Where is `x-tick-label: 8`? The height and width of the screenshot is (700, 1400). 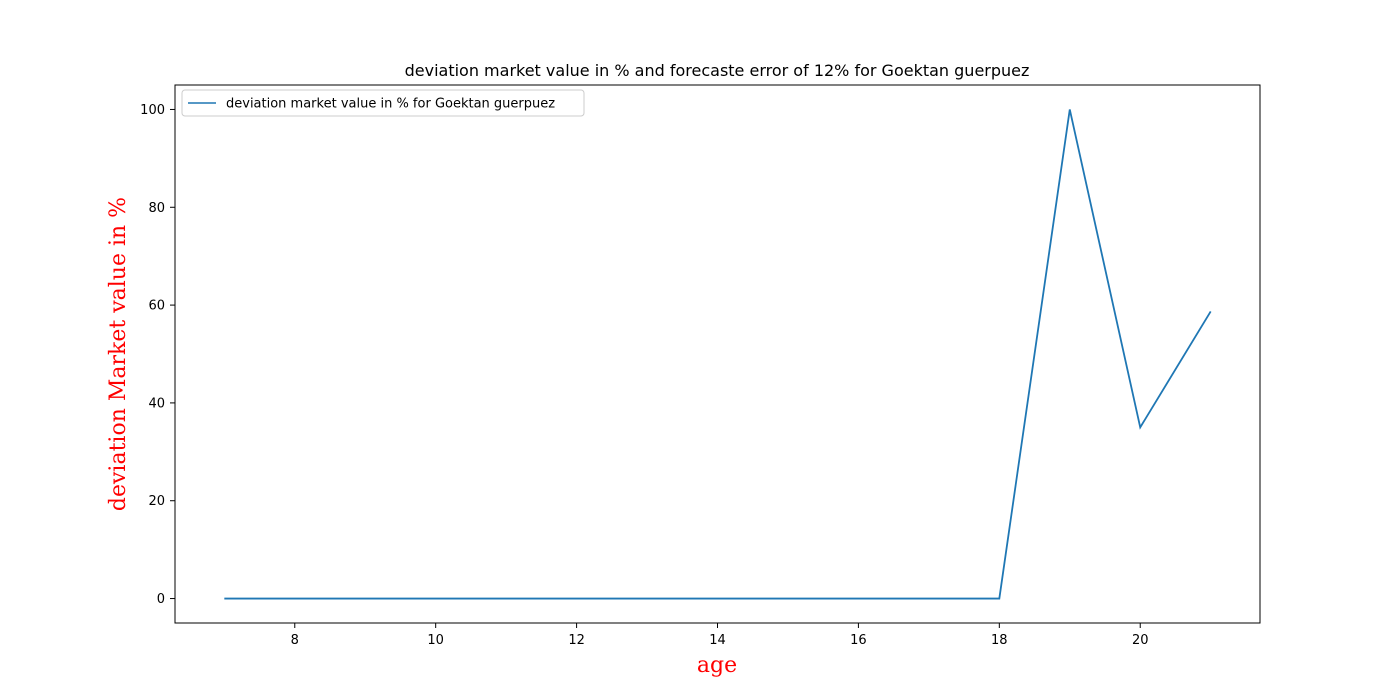
x-tick-label: 8 is located at coordinates (295, 640).